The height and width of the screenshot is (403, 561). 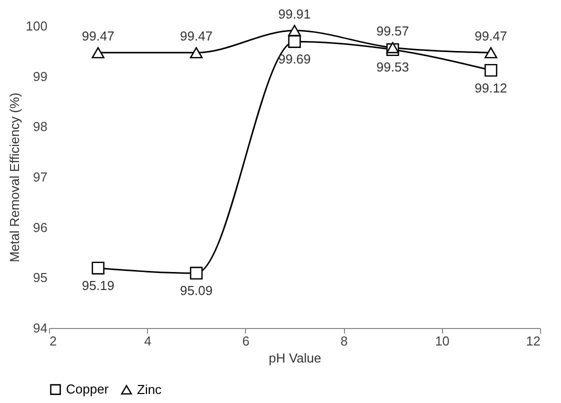 What do you see at coordinates (294, 14) in the screenshot?
I see `data-label: 99.91` at bounding box center [294, 14].